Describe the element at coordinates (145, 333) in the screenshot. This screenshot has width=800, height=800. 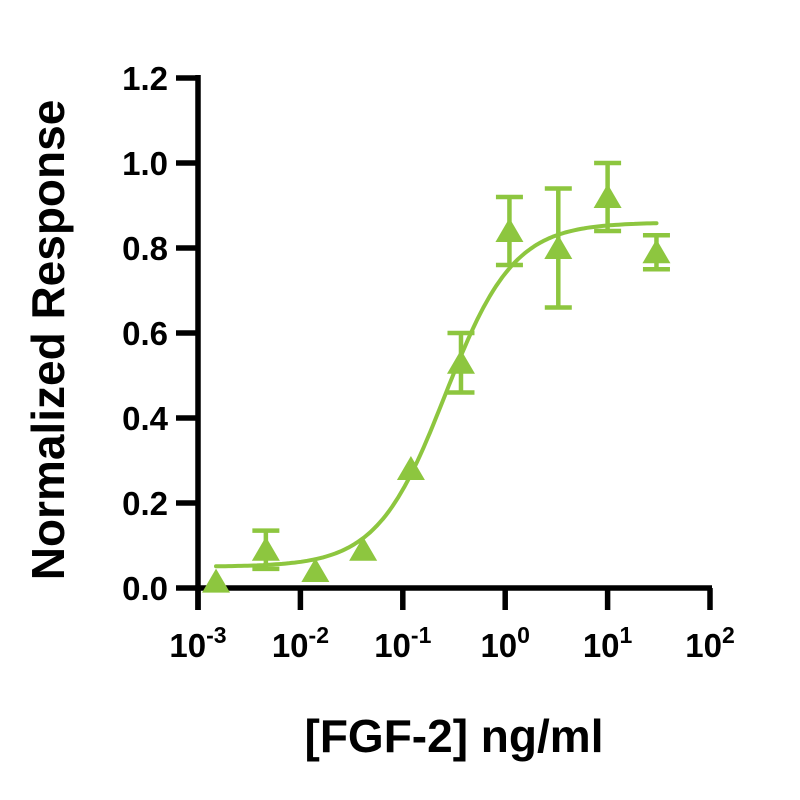
I see `y-tick-label-3: 0.6` at that location.